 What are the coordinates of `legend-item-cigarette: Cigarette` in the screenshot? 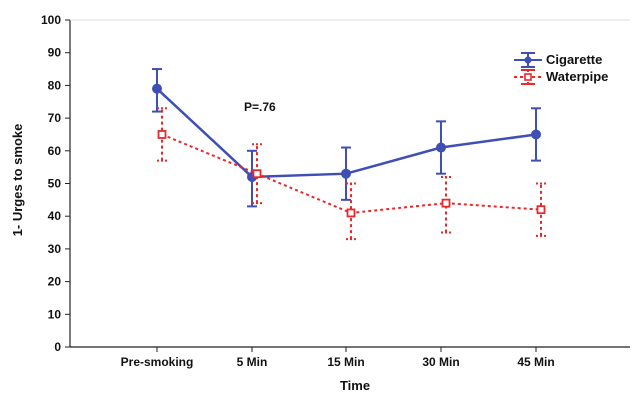 It's located at (558, 60).